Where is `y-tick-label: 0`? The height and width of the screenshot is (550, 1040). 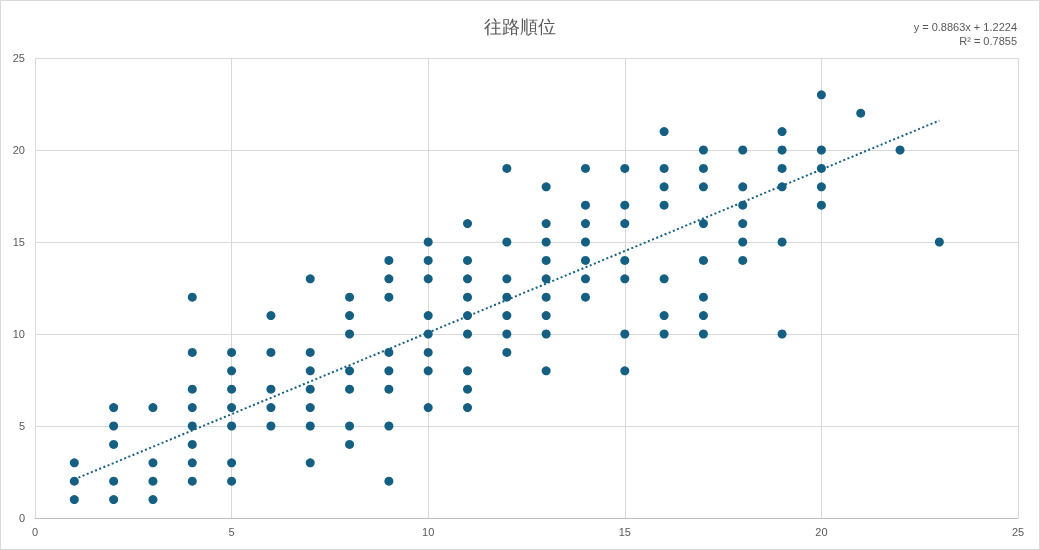
y-tick-label: 0 is located at coordinates (21, 518).